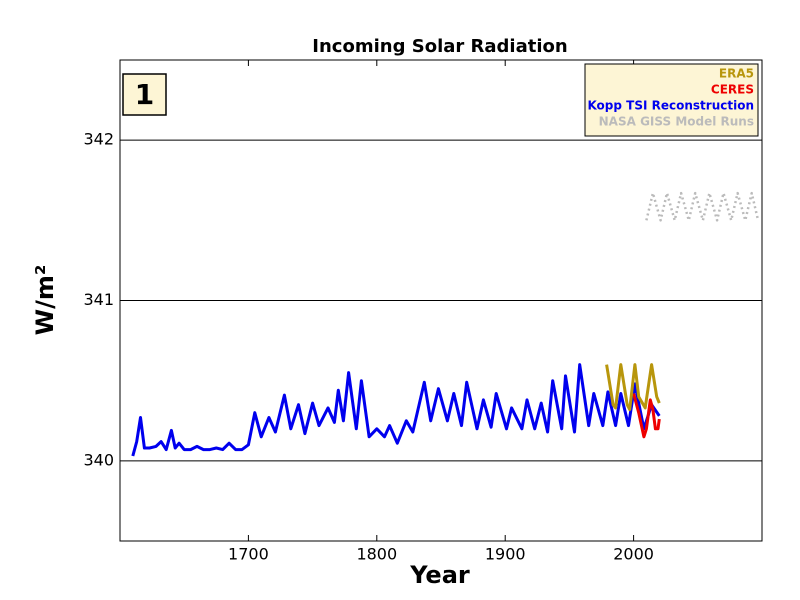 This screenshot has width=800, height=600. I want to click on x-axis-label: Year, so click(439, 575).